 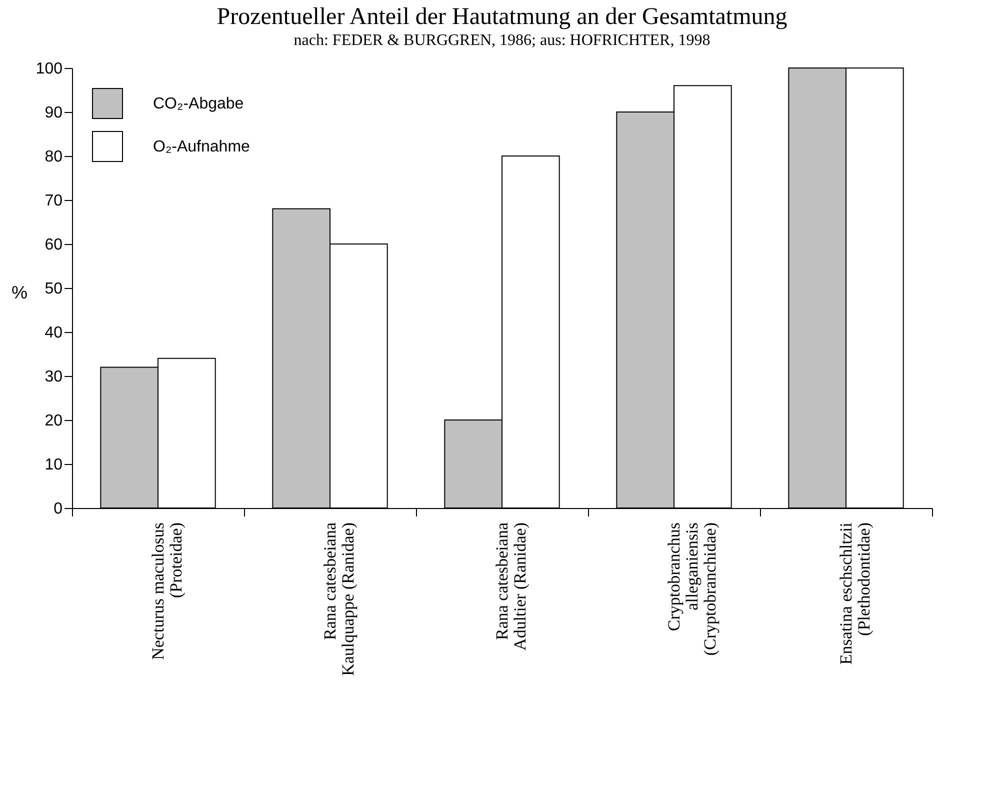 What do you see at coordinates (53, 113) in the screenshot?
I see `y-tick-label: 90` at bounding box center [53, 113].